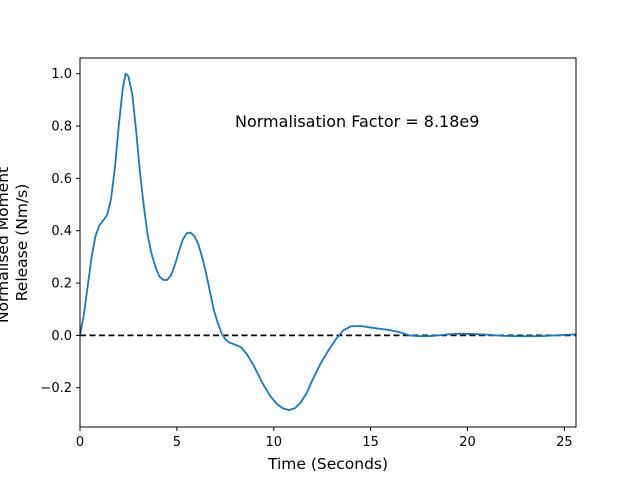  Describe the element at coordinates (80, 442) in the screenshot. I see `x-tick-label: 0` at that location.